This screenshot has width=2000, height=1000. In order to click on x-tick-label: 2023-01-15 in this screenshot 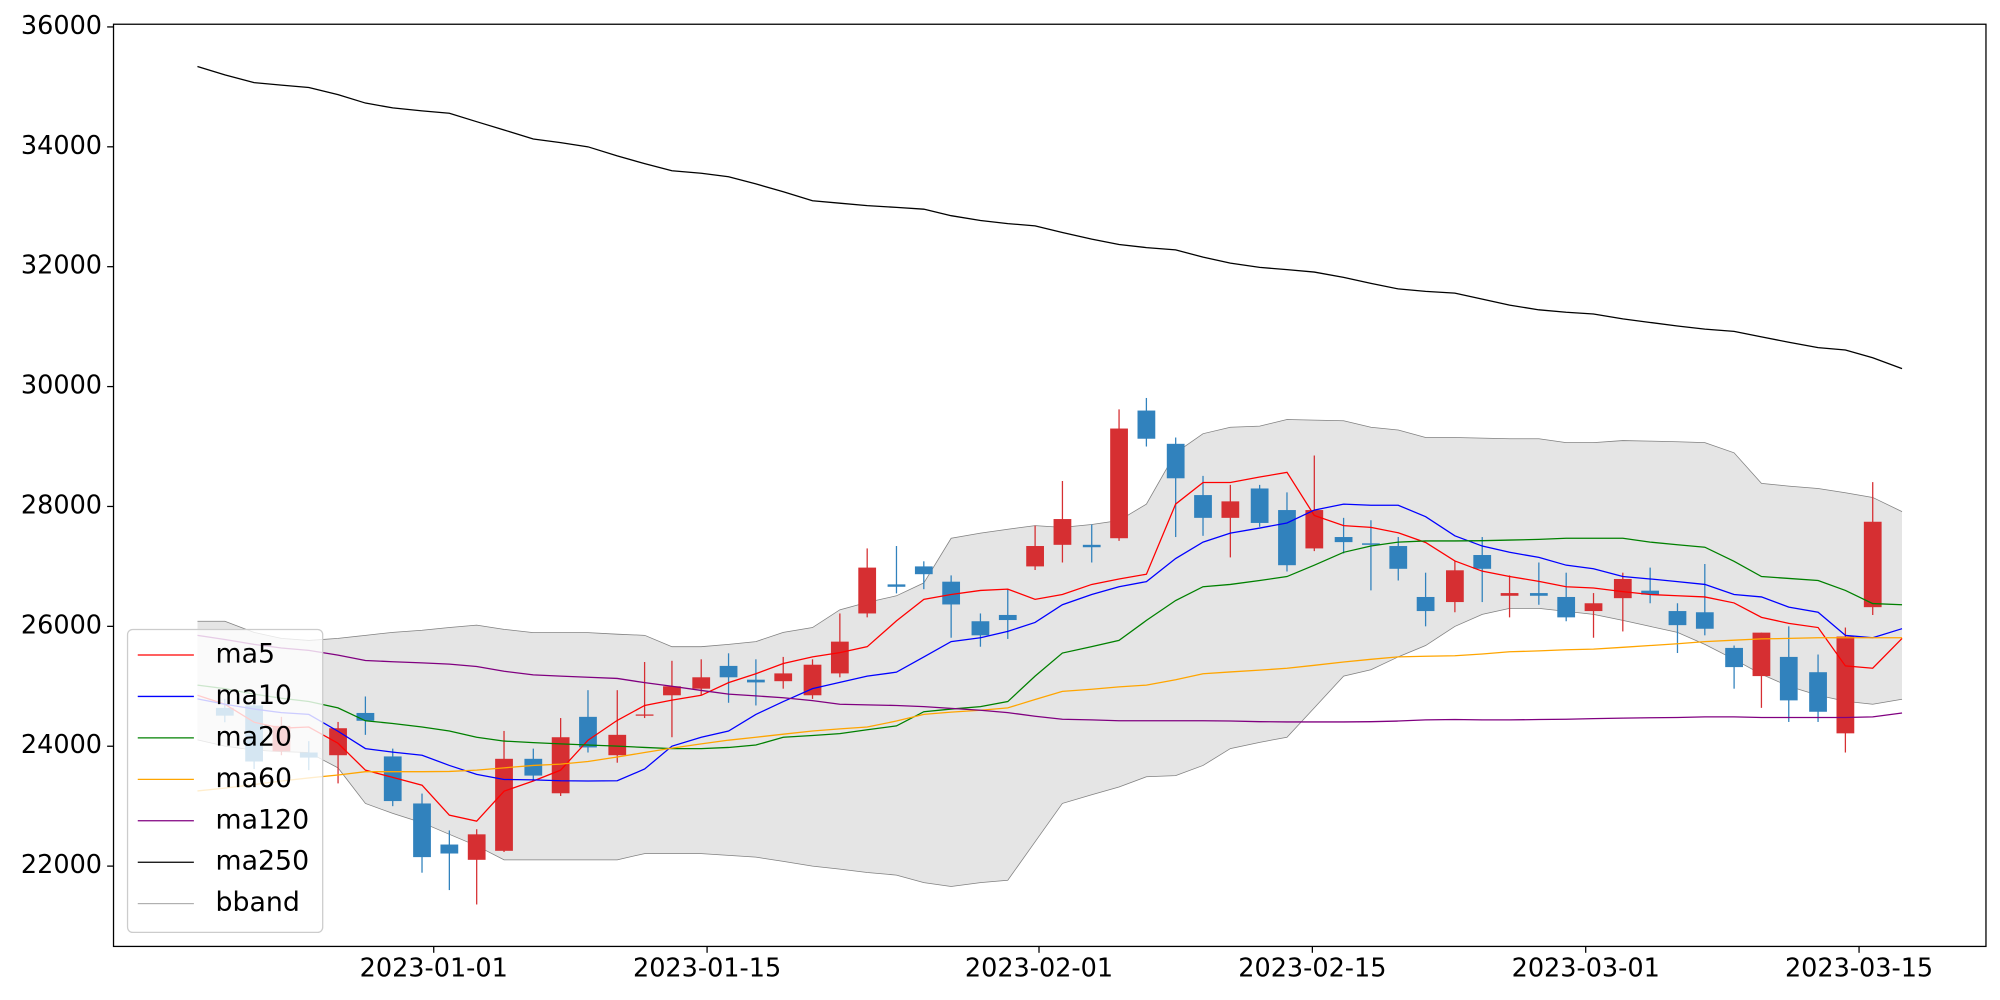, I will do `click(707, 968)`.